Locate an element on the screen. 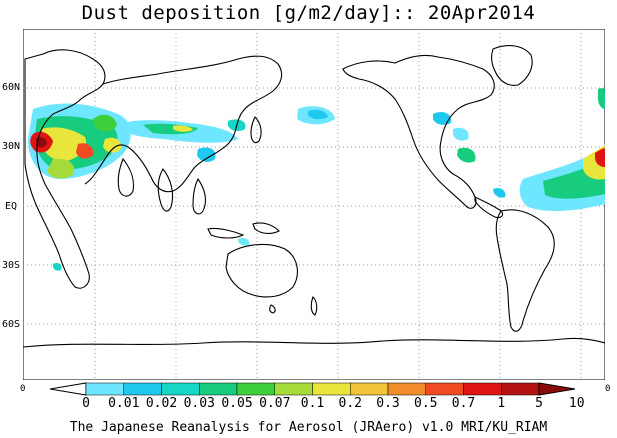  colorbar-tick-label: 10 is located at coordinates (576, 403).